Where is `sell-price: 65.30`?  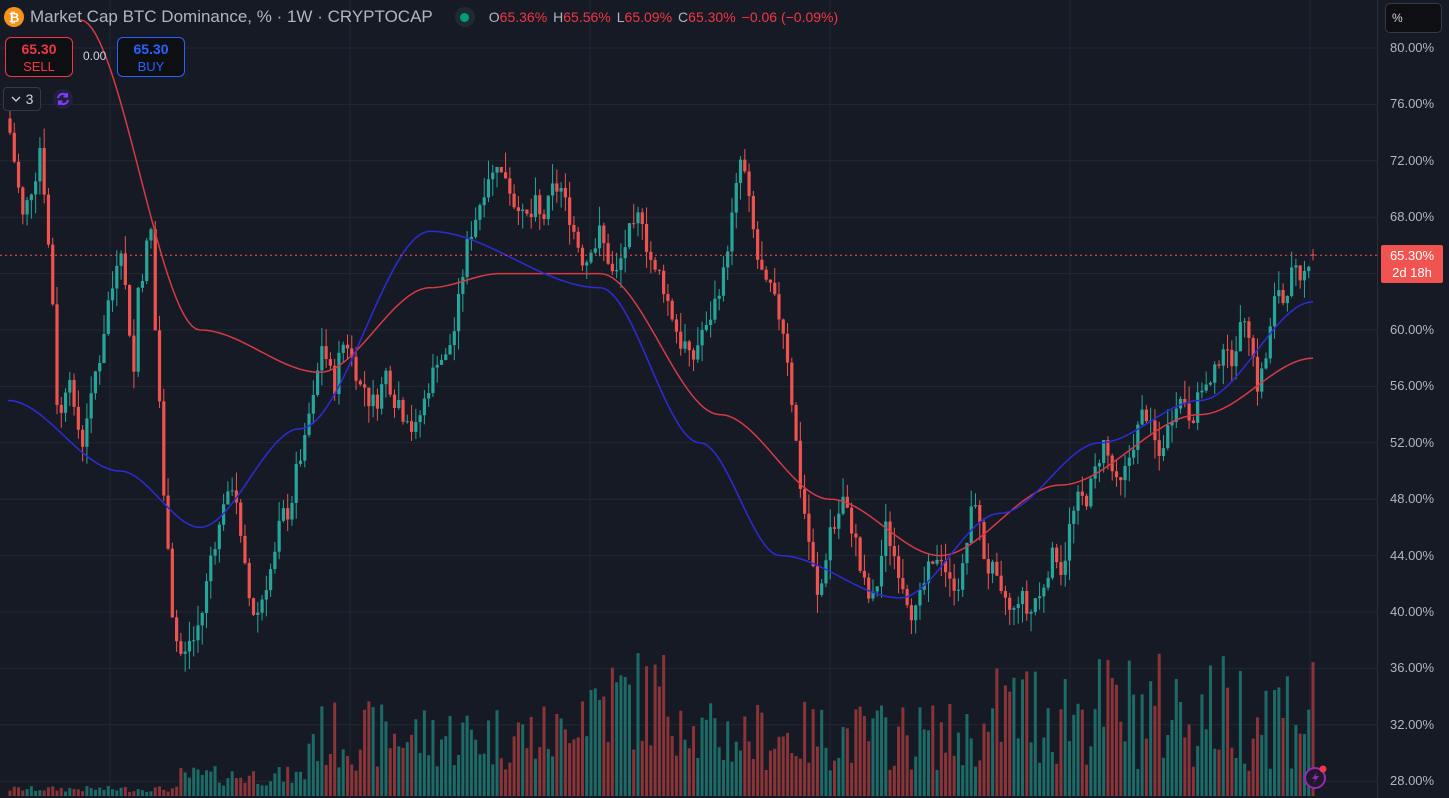 sell-price: 65.30 is located at coordinates (39, 49).